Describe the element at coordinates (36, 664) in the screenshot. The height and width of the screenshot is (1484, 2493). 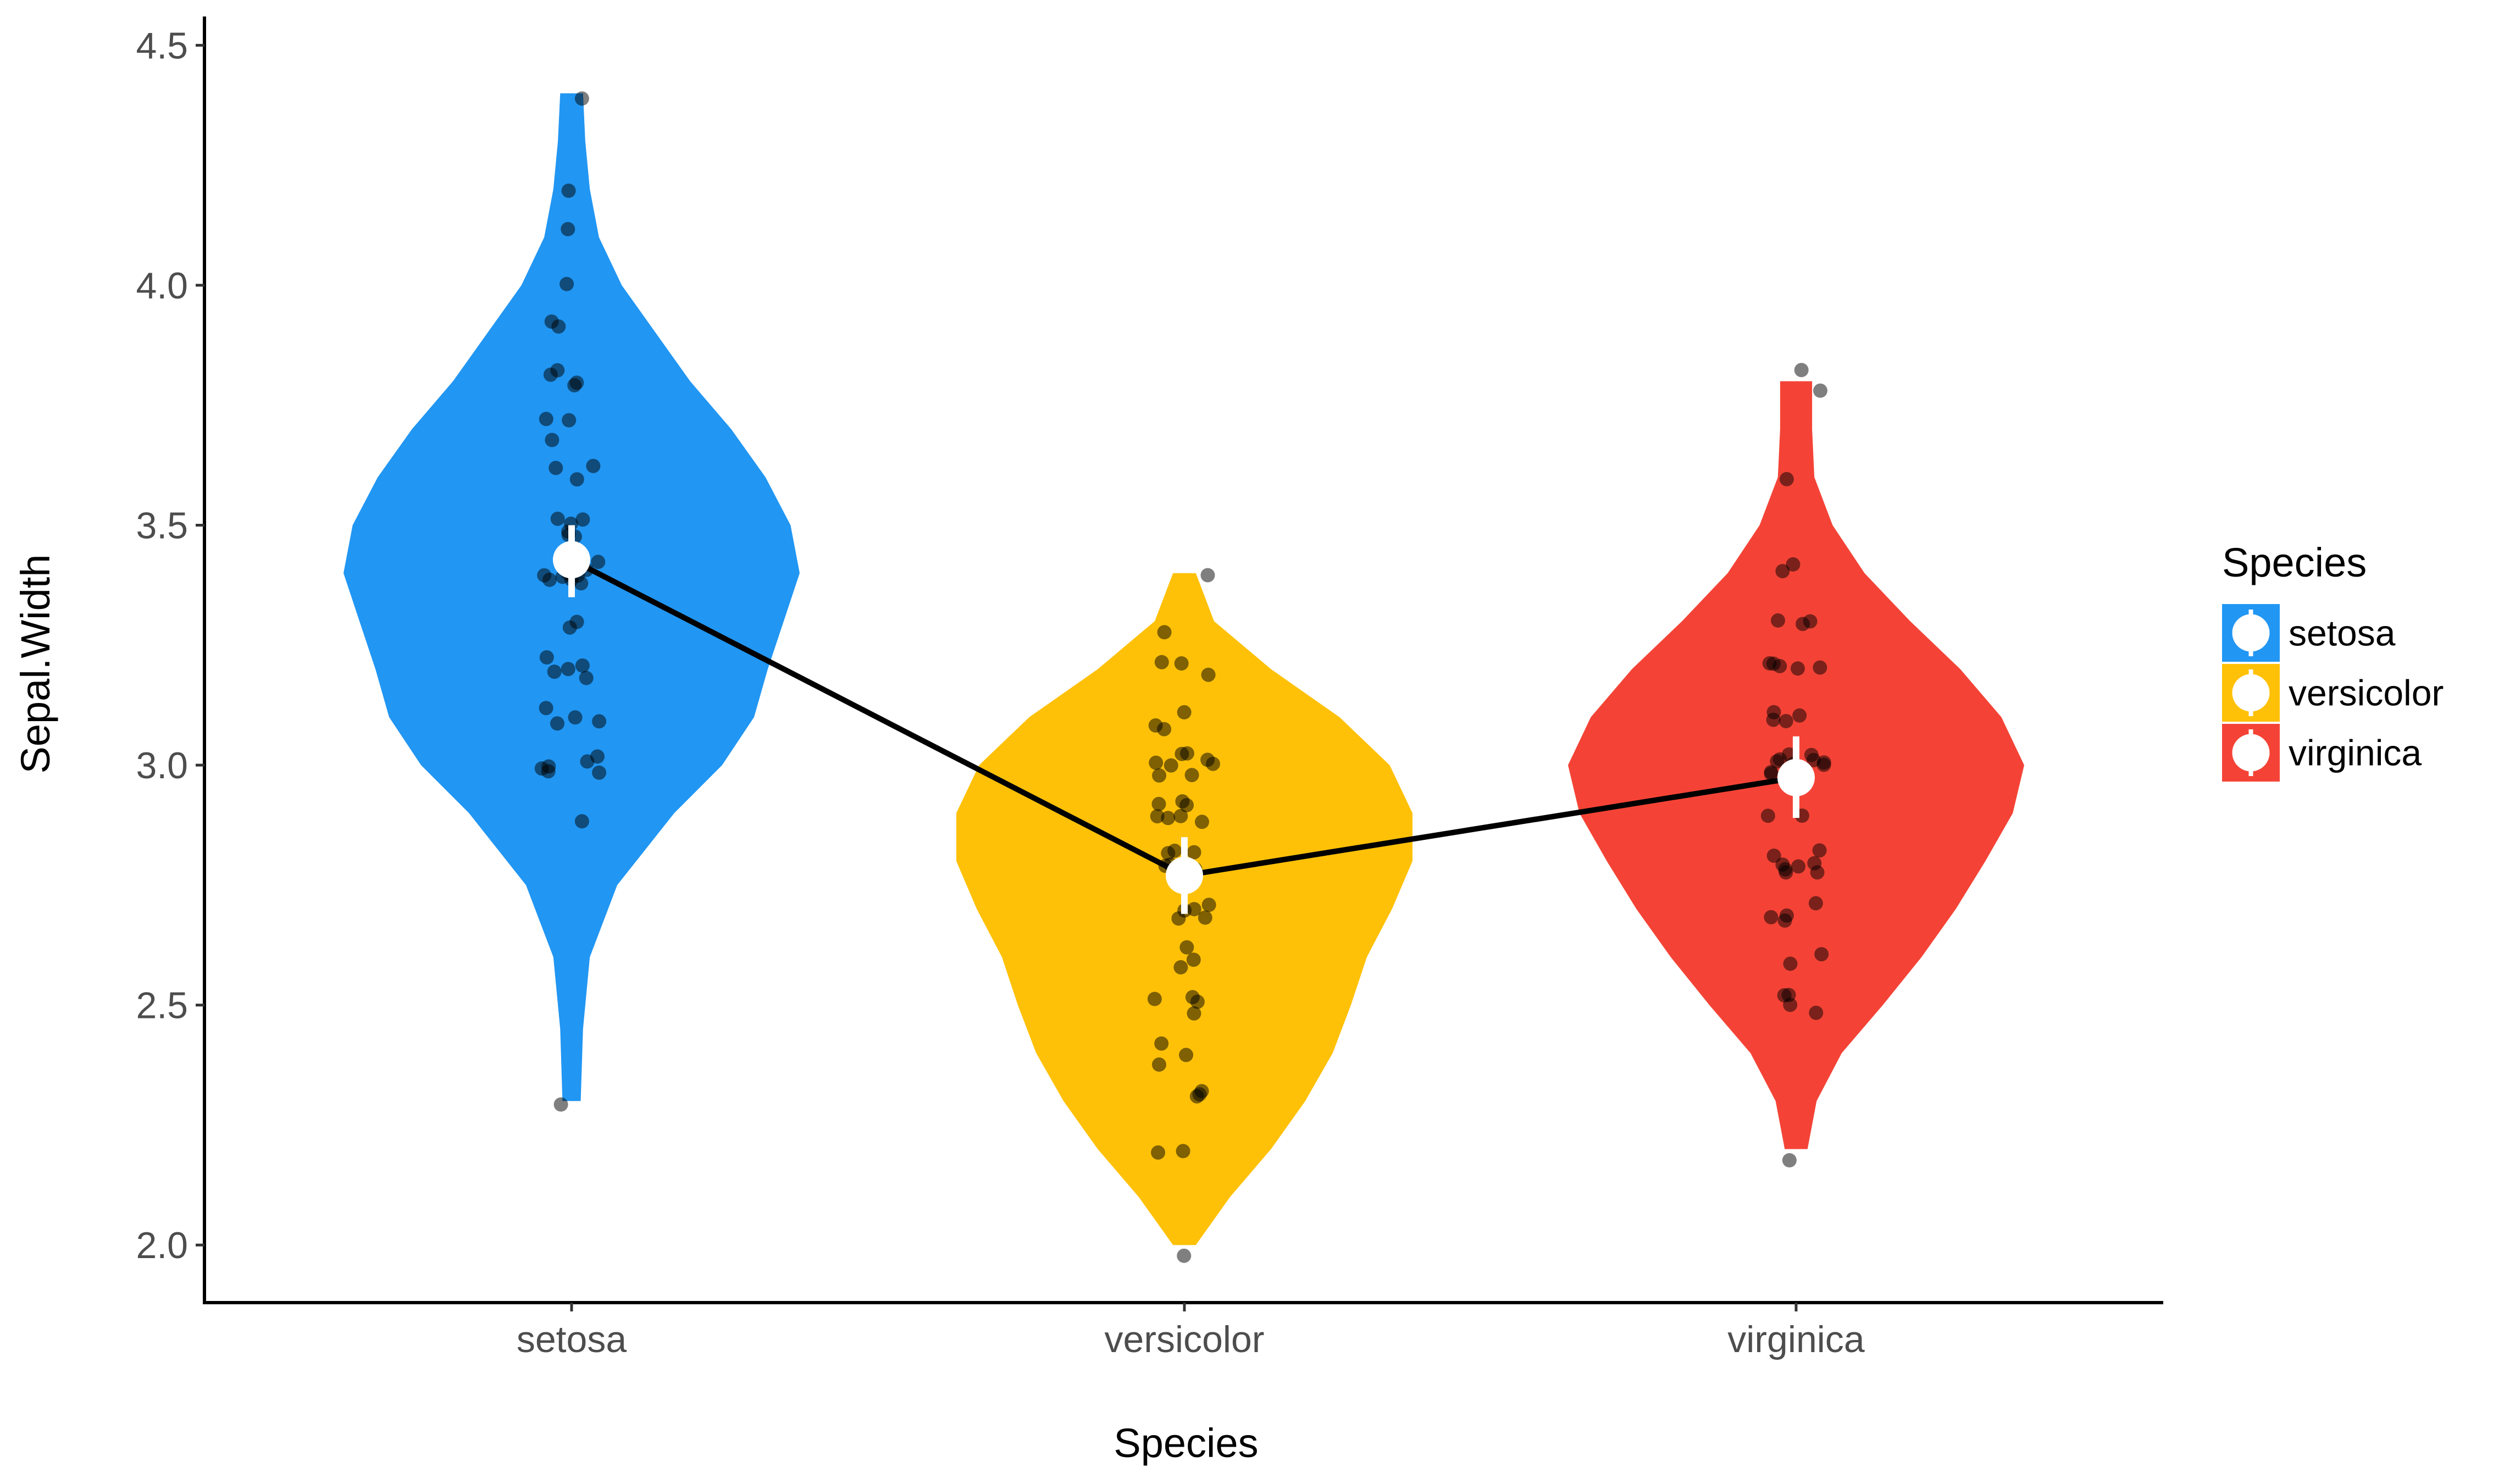
I see `y-axis-title: Sepal.Width` at that location.